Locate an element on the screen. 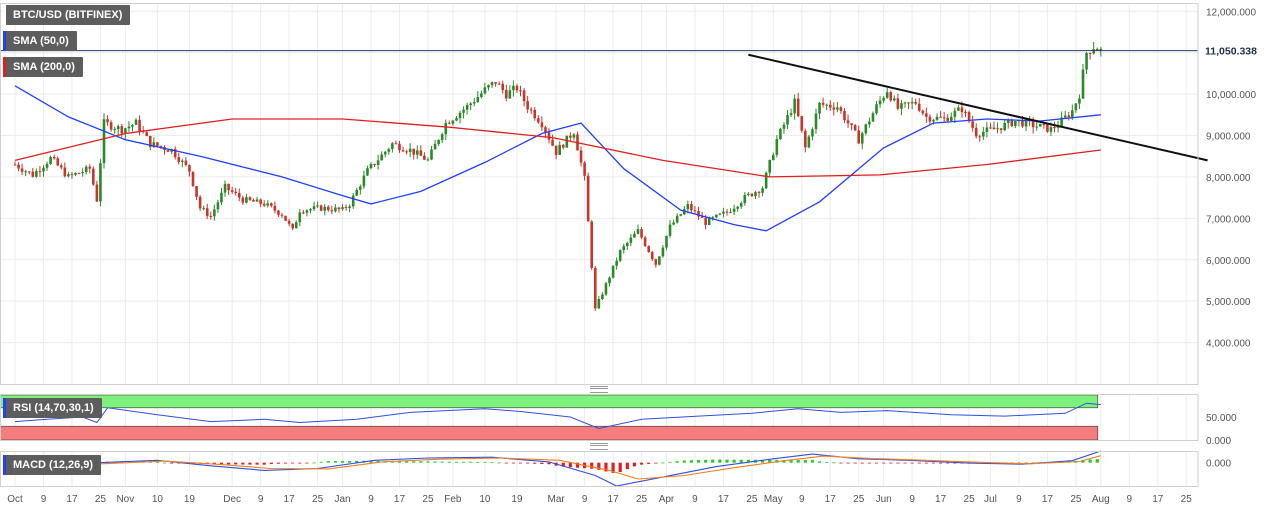 Image resolution: width=1280 pixels, height=514 pixels. sma200-label: SMA (200,0) is located at coordinates (43, 67).